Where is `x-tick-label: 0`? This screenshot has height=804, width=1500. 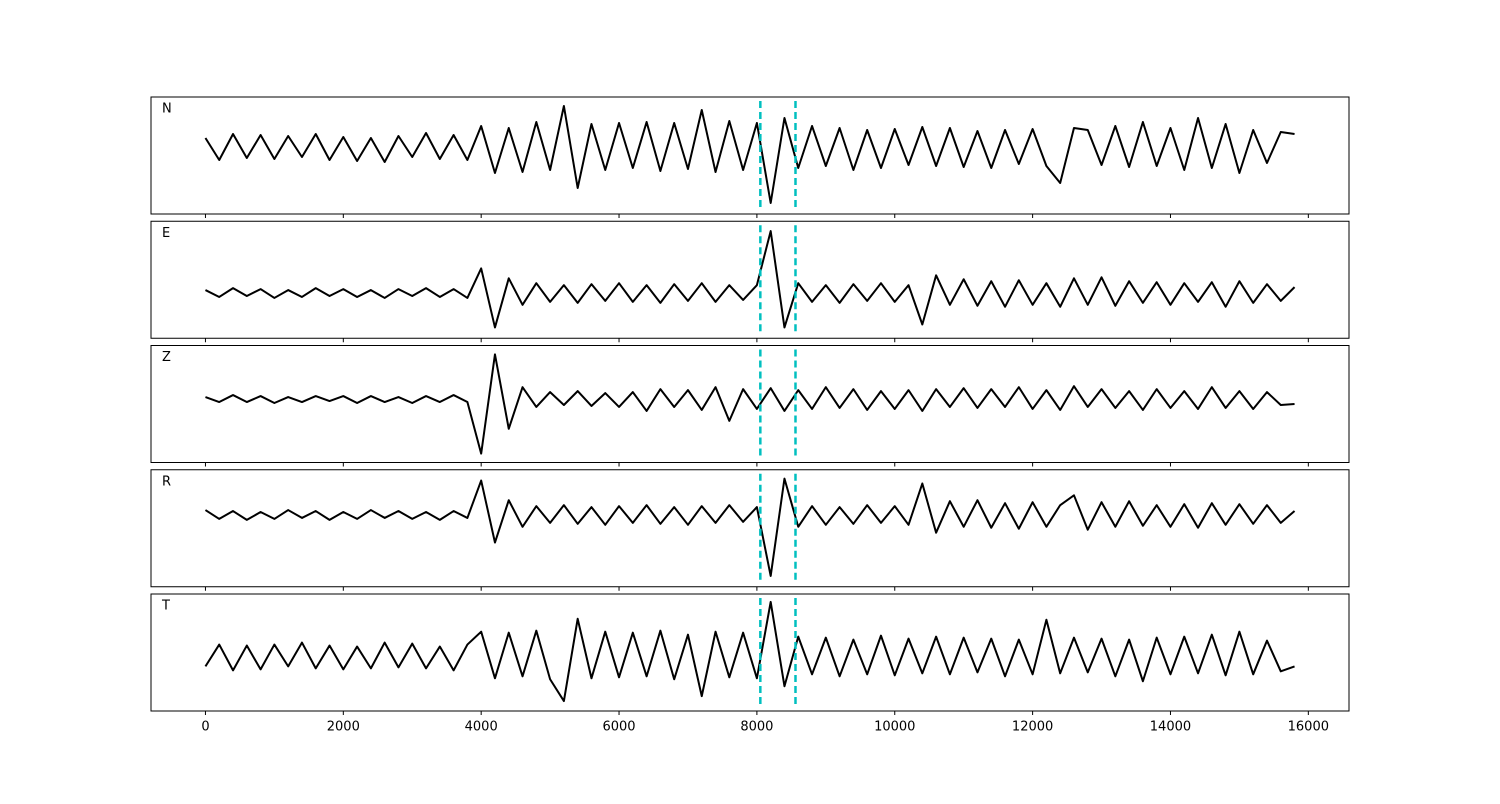 x-tick-label: 0 is located at coordinates (205, 727).